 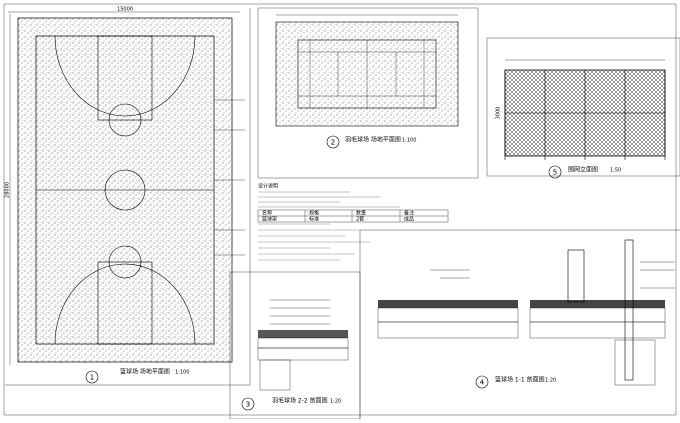 I want to click on panel-number: 2, so click(x=333, y=143).